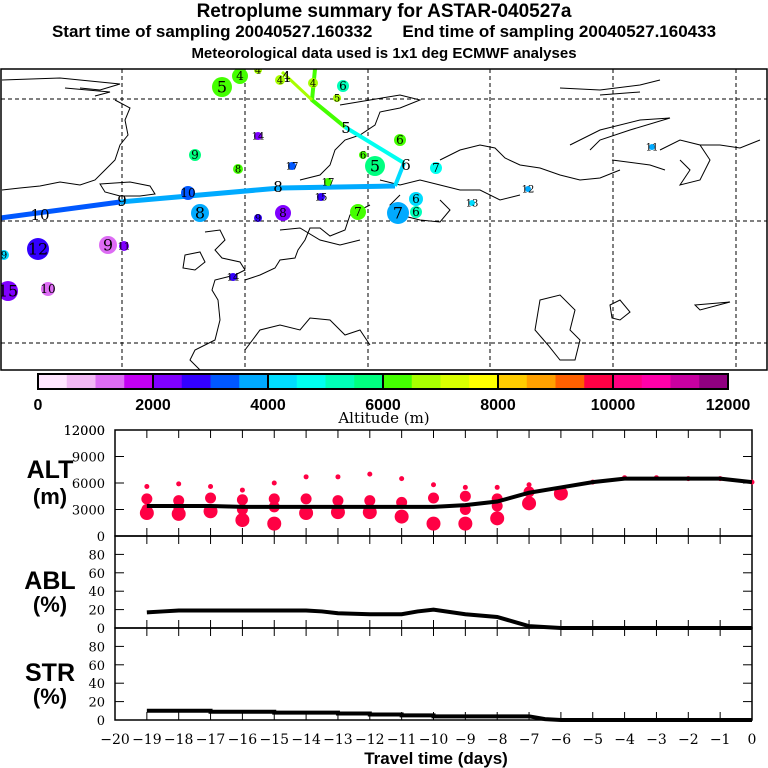  What do you see at coordinates (122, 201) in the screenshot?
I see `trajectory-day-label: 9` at bounding box center [122, 201].